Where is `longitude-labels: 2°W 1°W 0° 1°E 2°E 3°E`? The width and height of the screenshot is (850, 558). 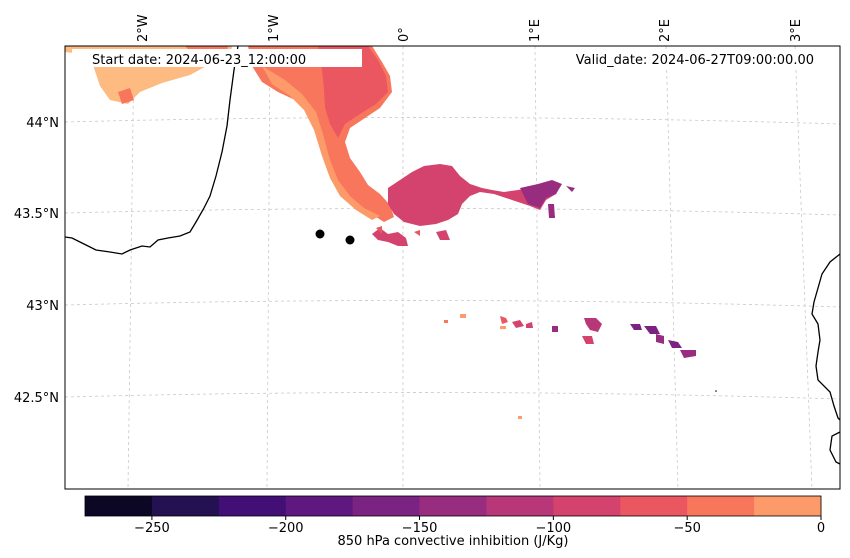
longitude-labels: 2°W 1°W 0° 1°E 2°E 3°E is located at coordinates (470, 28).